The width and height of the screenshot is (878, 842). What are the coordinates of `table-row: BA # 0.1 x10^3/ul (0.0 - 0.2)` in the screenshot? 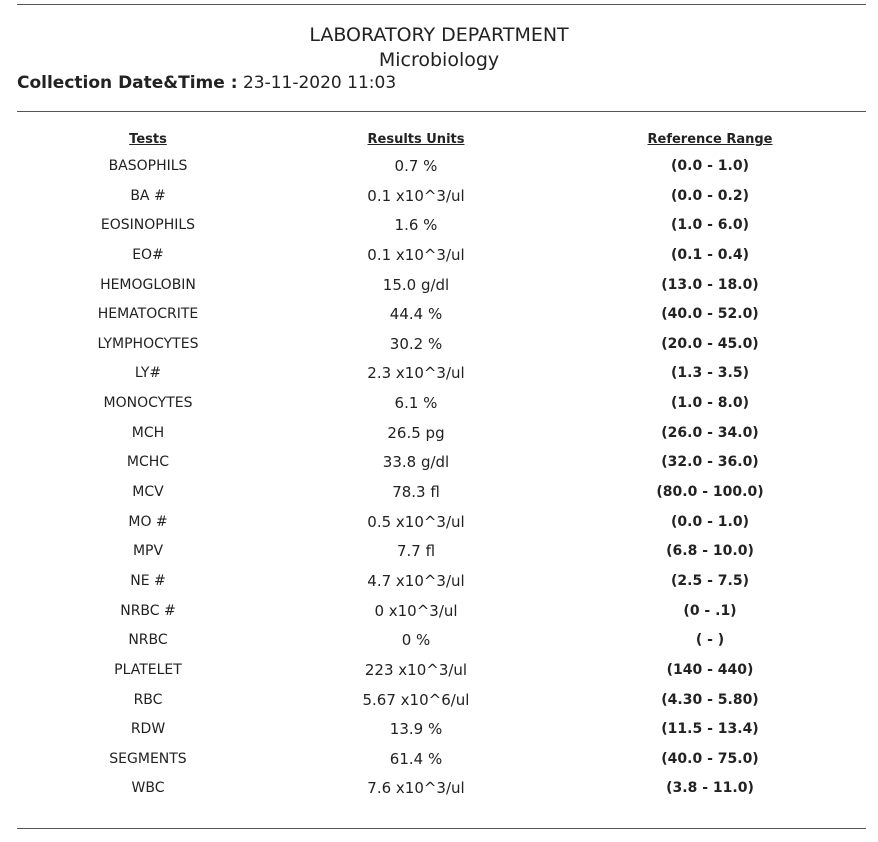 It's located at (439, 197).